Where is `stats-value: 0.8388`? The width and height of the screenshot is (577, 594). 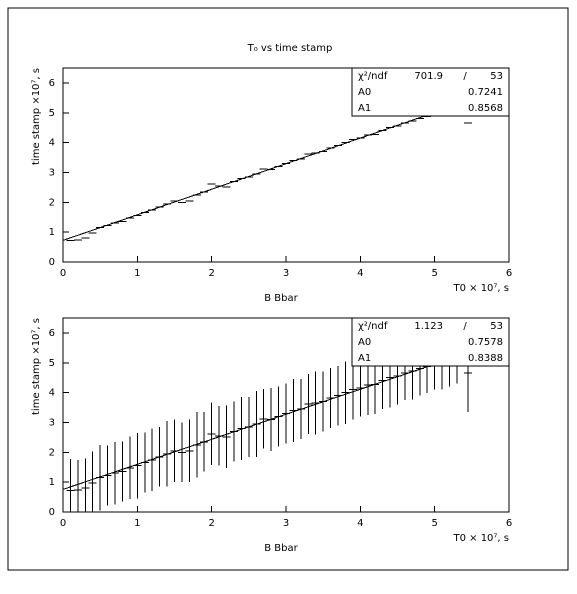 stats-value: 0.8388 is located at coordinates (485, 358).